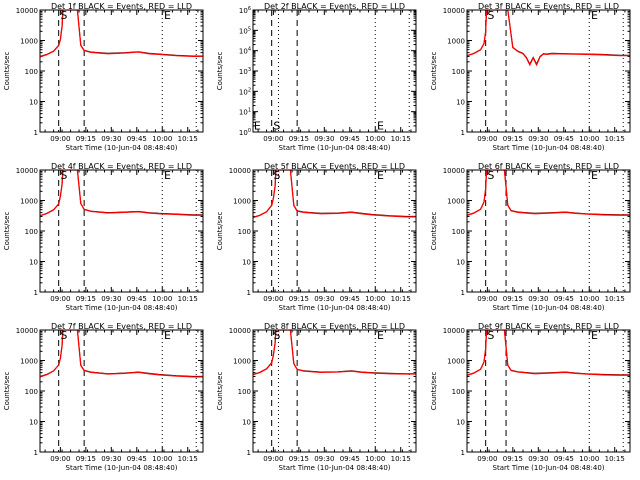 This screenshot has height=480, width=640. What do you see at coordinates (548, 326) in the screenshot?
I see `panel-title: Det 9f BLACK = Events, RED = LLD` at bounding box center [548, 326].